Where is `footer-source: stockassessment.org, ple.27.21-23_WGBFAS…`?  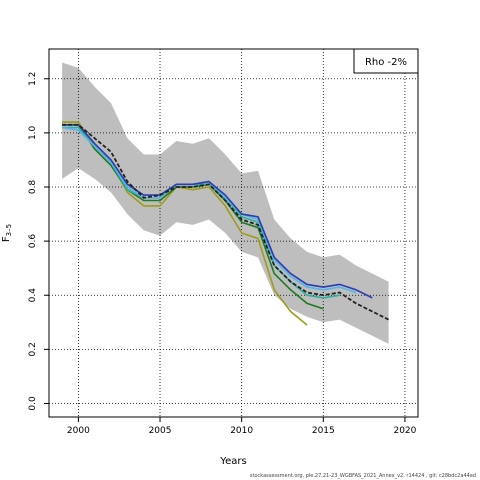 footer-source: stockassessment.org, ple.27.21-23_WGBFAS… is located at coordinates (362, 476).